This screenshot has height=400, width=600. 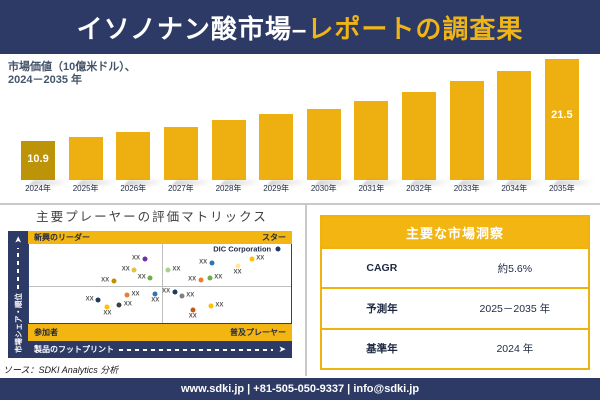 What do you see at coordinates (371, 126) in the screenshot?
I see `bar-column: 2031年` at bounding box center [371, 126].